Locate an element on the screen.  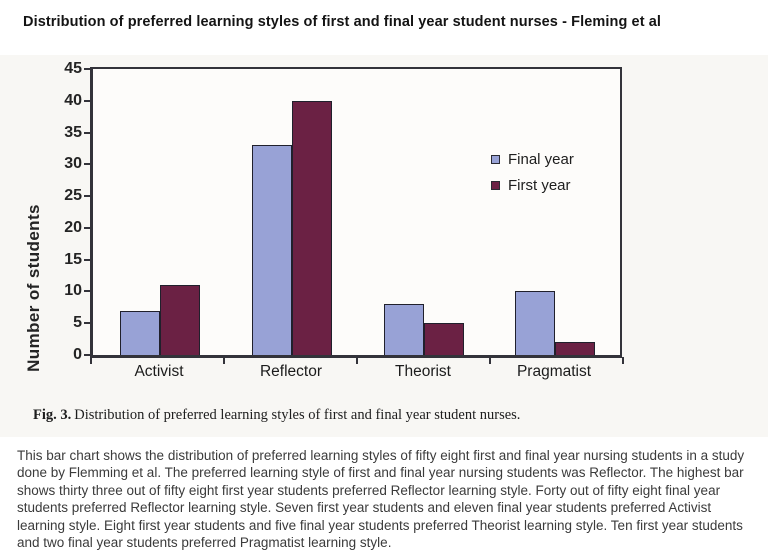
y-tick-label: 5 is located at coordinates (77, 323).